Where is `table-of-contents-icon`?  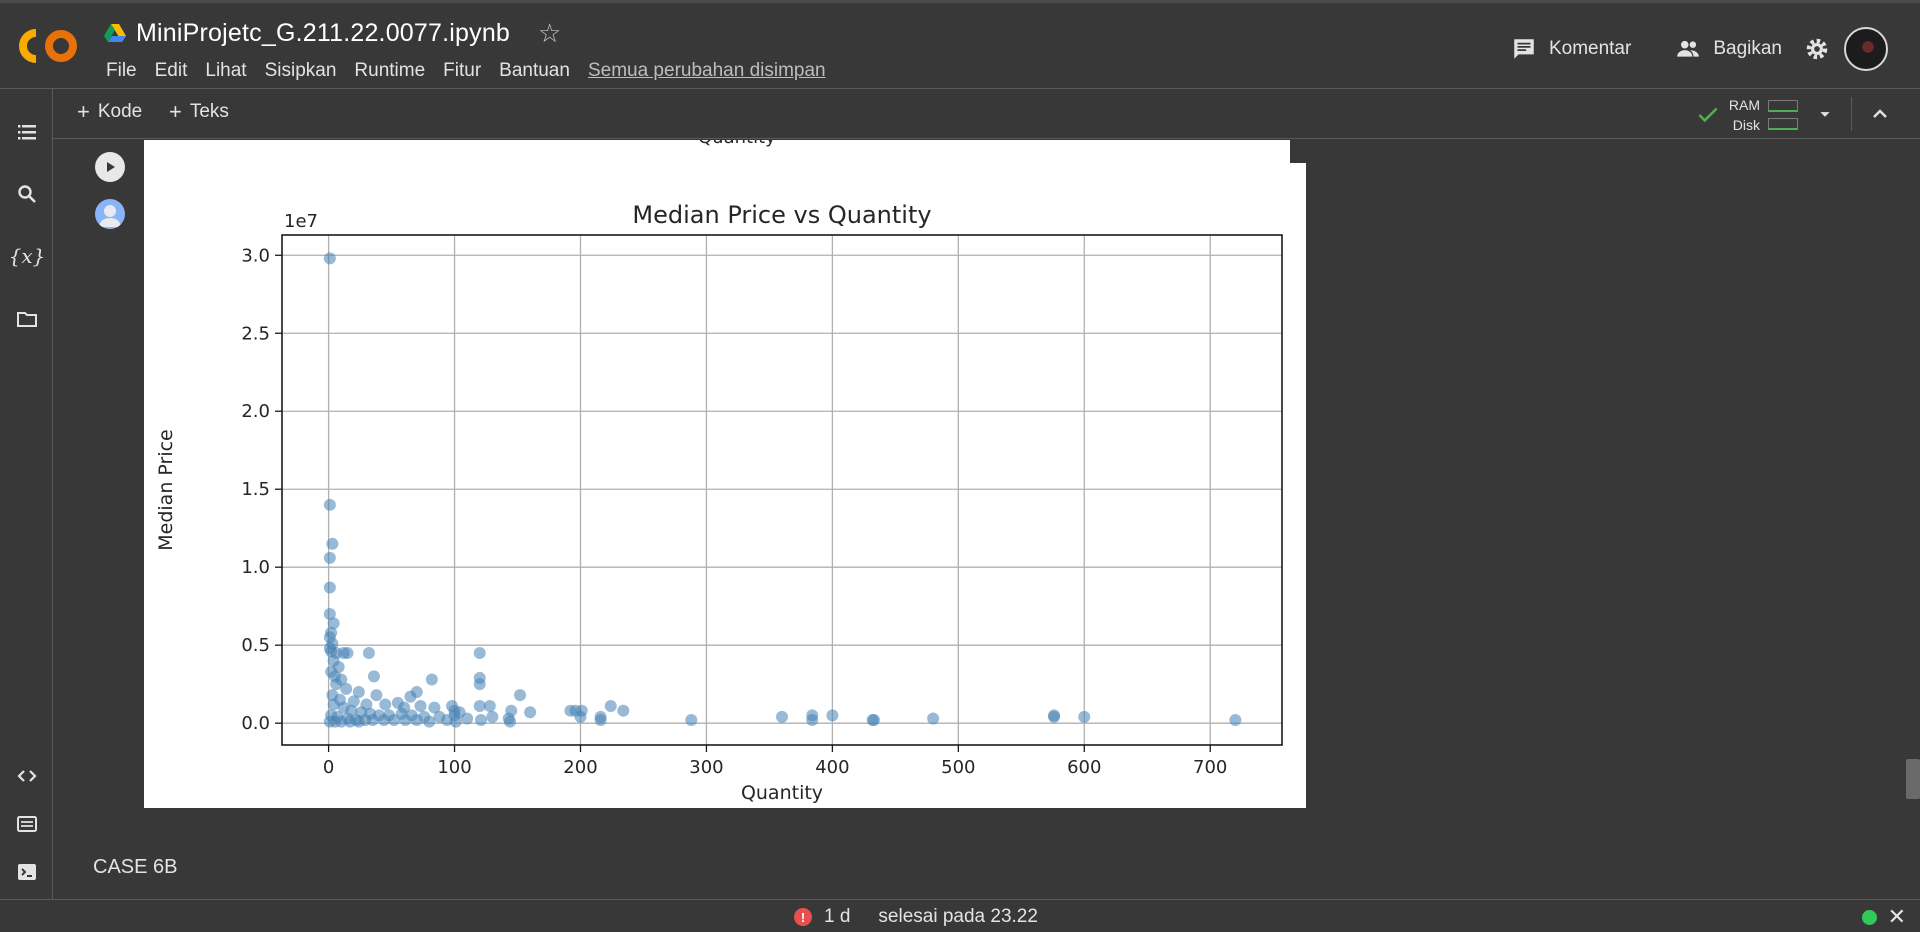
table-of-contents-icon is located at coordinates (27, 132).